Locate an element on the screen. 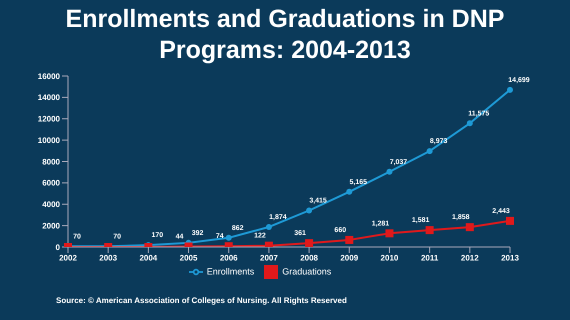 This screenshot has height=320, width=570. y-tick-label: 14000 is located at coordinates (49, 97).